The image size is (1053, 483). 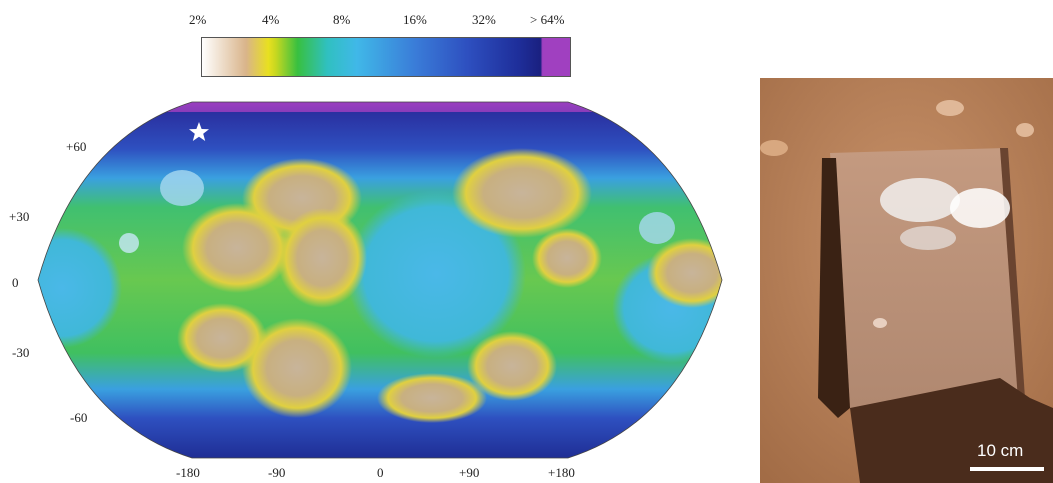 I want to click on colorbar-tick: 8%, so click(x=342, y=19).